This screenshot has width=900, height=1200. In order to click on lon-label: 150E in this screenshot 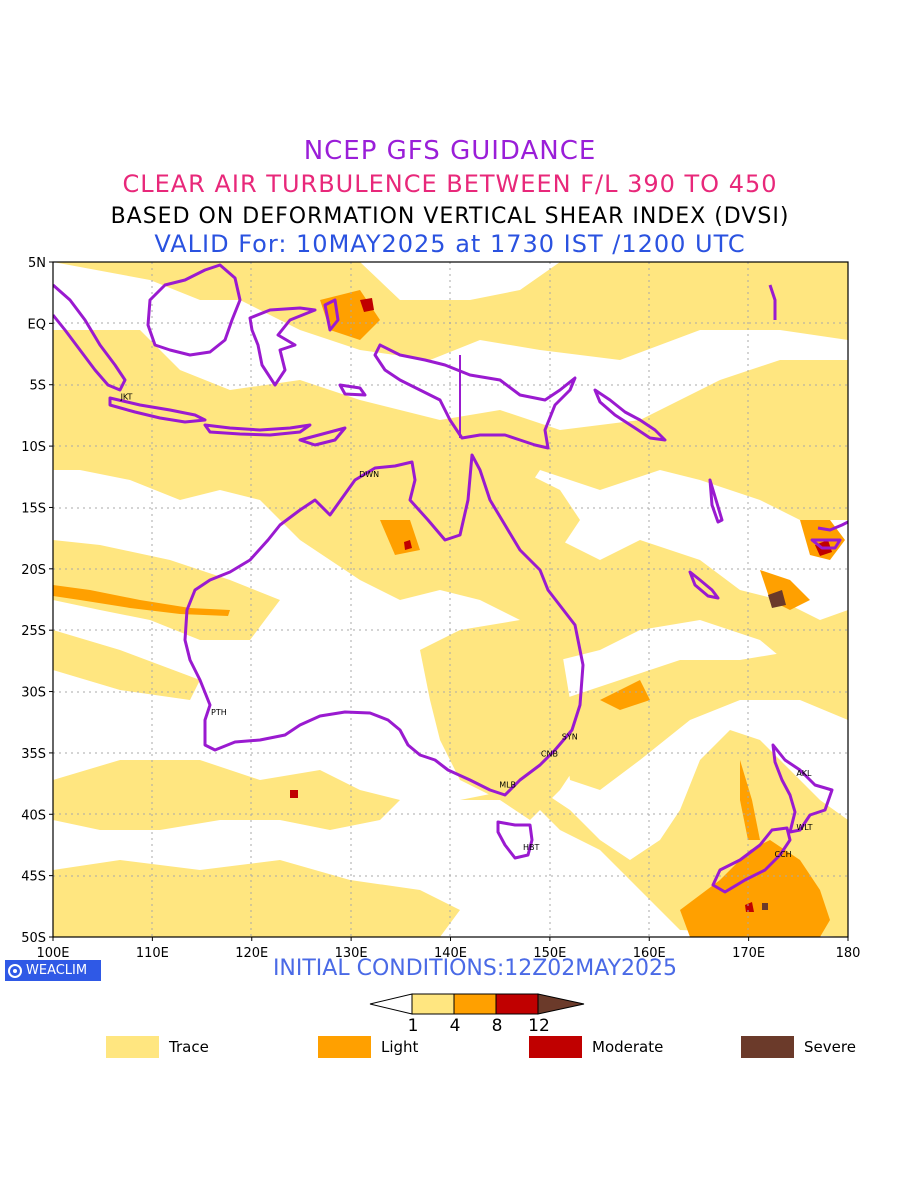, I will do `click(549, 953)`.